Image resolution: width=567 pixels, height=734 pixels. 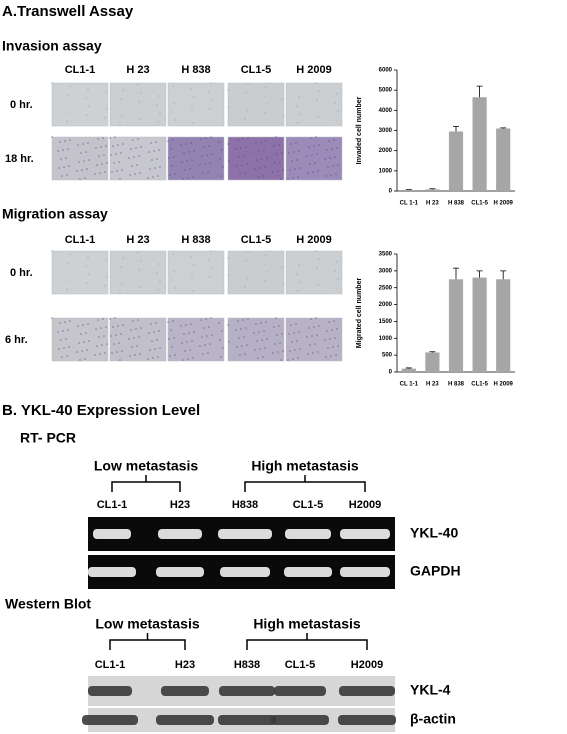 I want to click on x-tick-label: CL 1-1, so click(x=409, y=385).